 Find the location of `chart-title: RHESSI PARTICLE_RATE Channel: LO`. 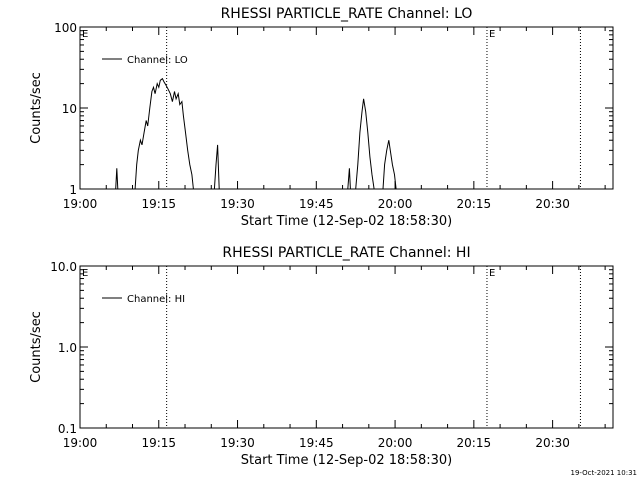

chart-title: RHESSI PARTICLE_RATE Channel: LO is located at coordinates (347, 14).